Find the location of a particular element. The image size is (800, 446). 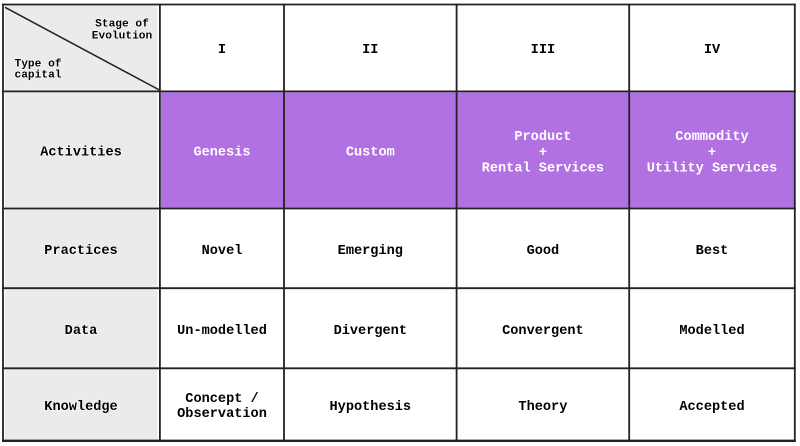

svg-text: II is located at coordinates (370, 50).